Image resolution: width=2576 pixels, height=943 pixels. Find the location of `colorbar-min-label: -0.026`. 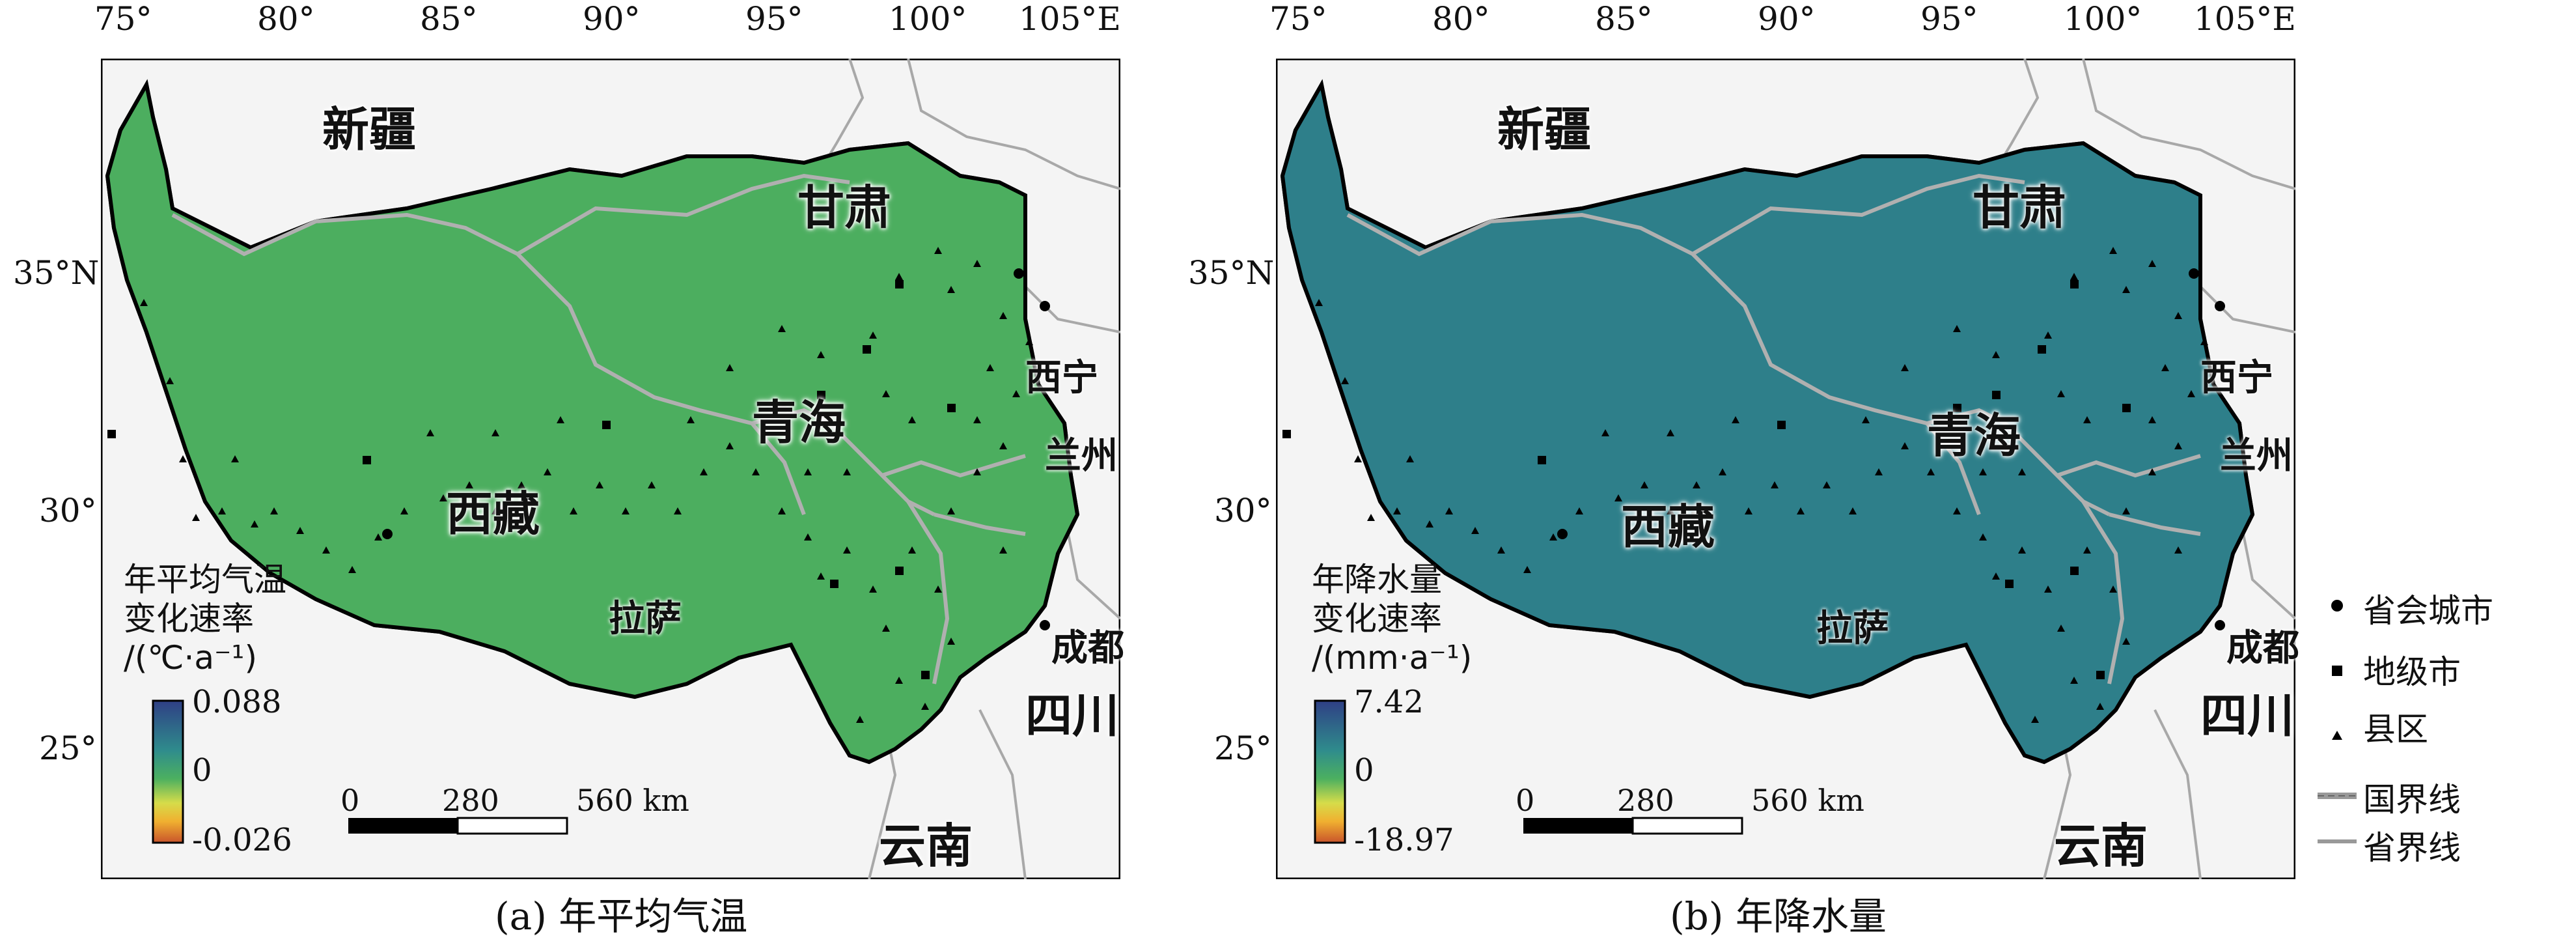

colorbar-min-label: -0.026 is located at coordinates (242, 840).